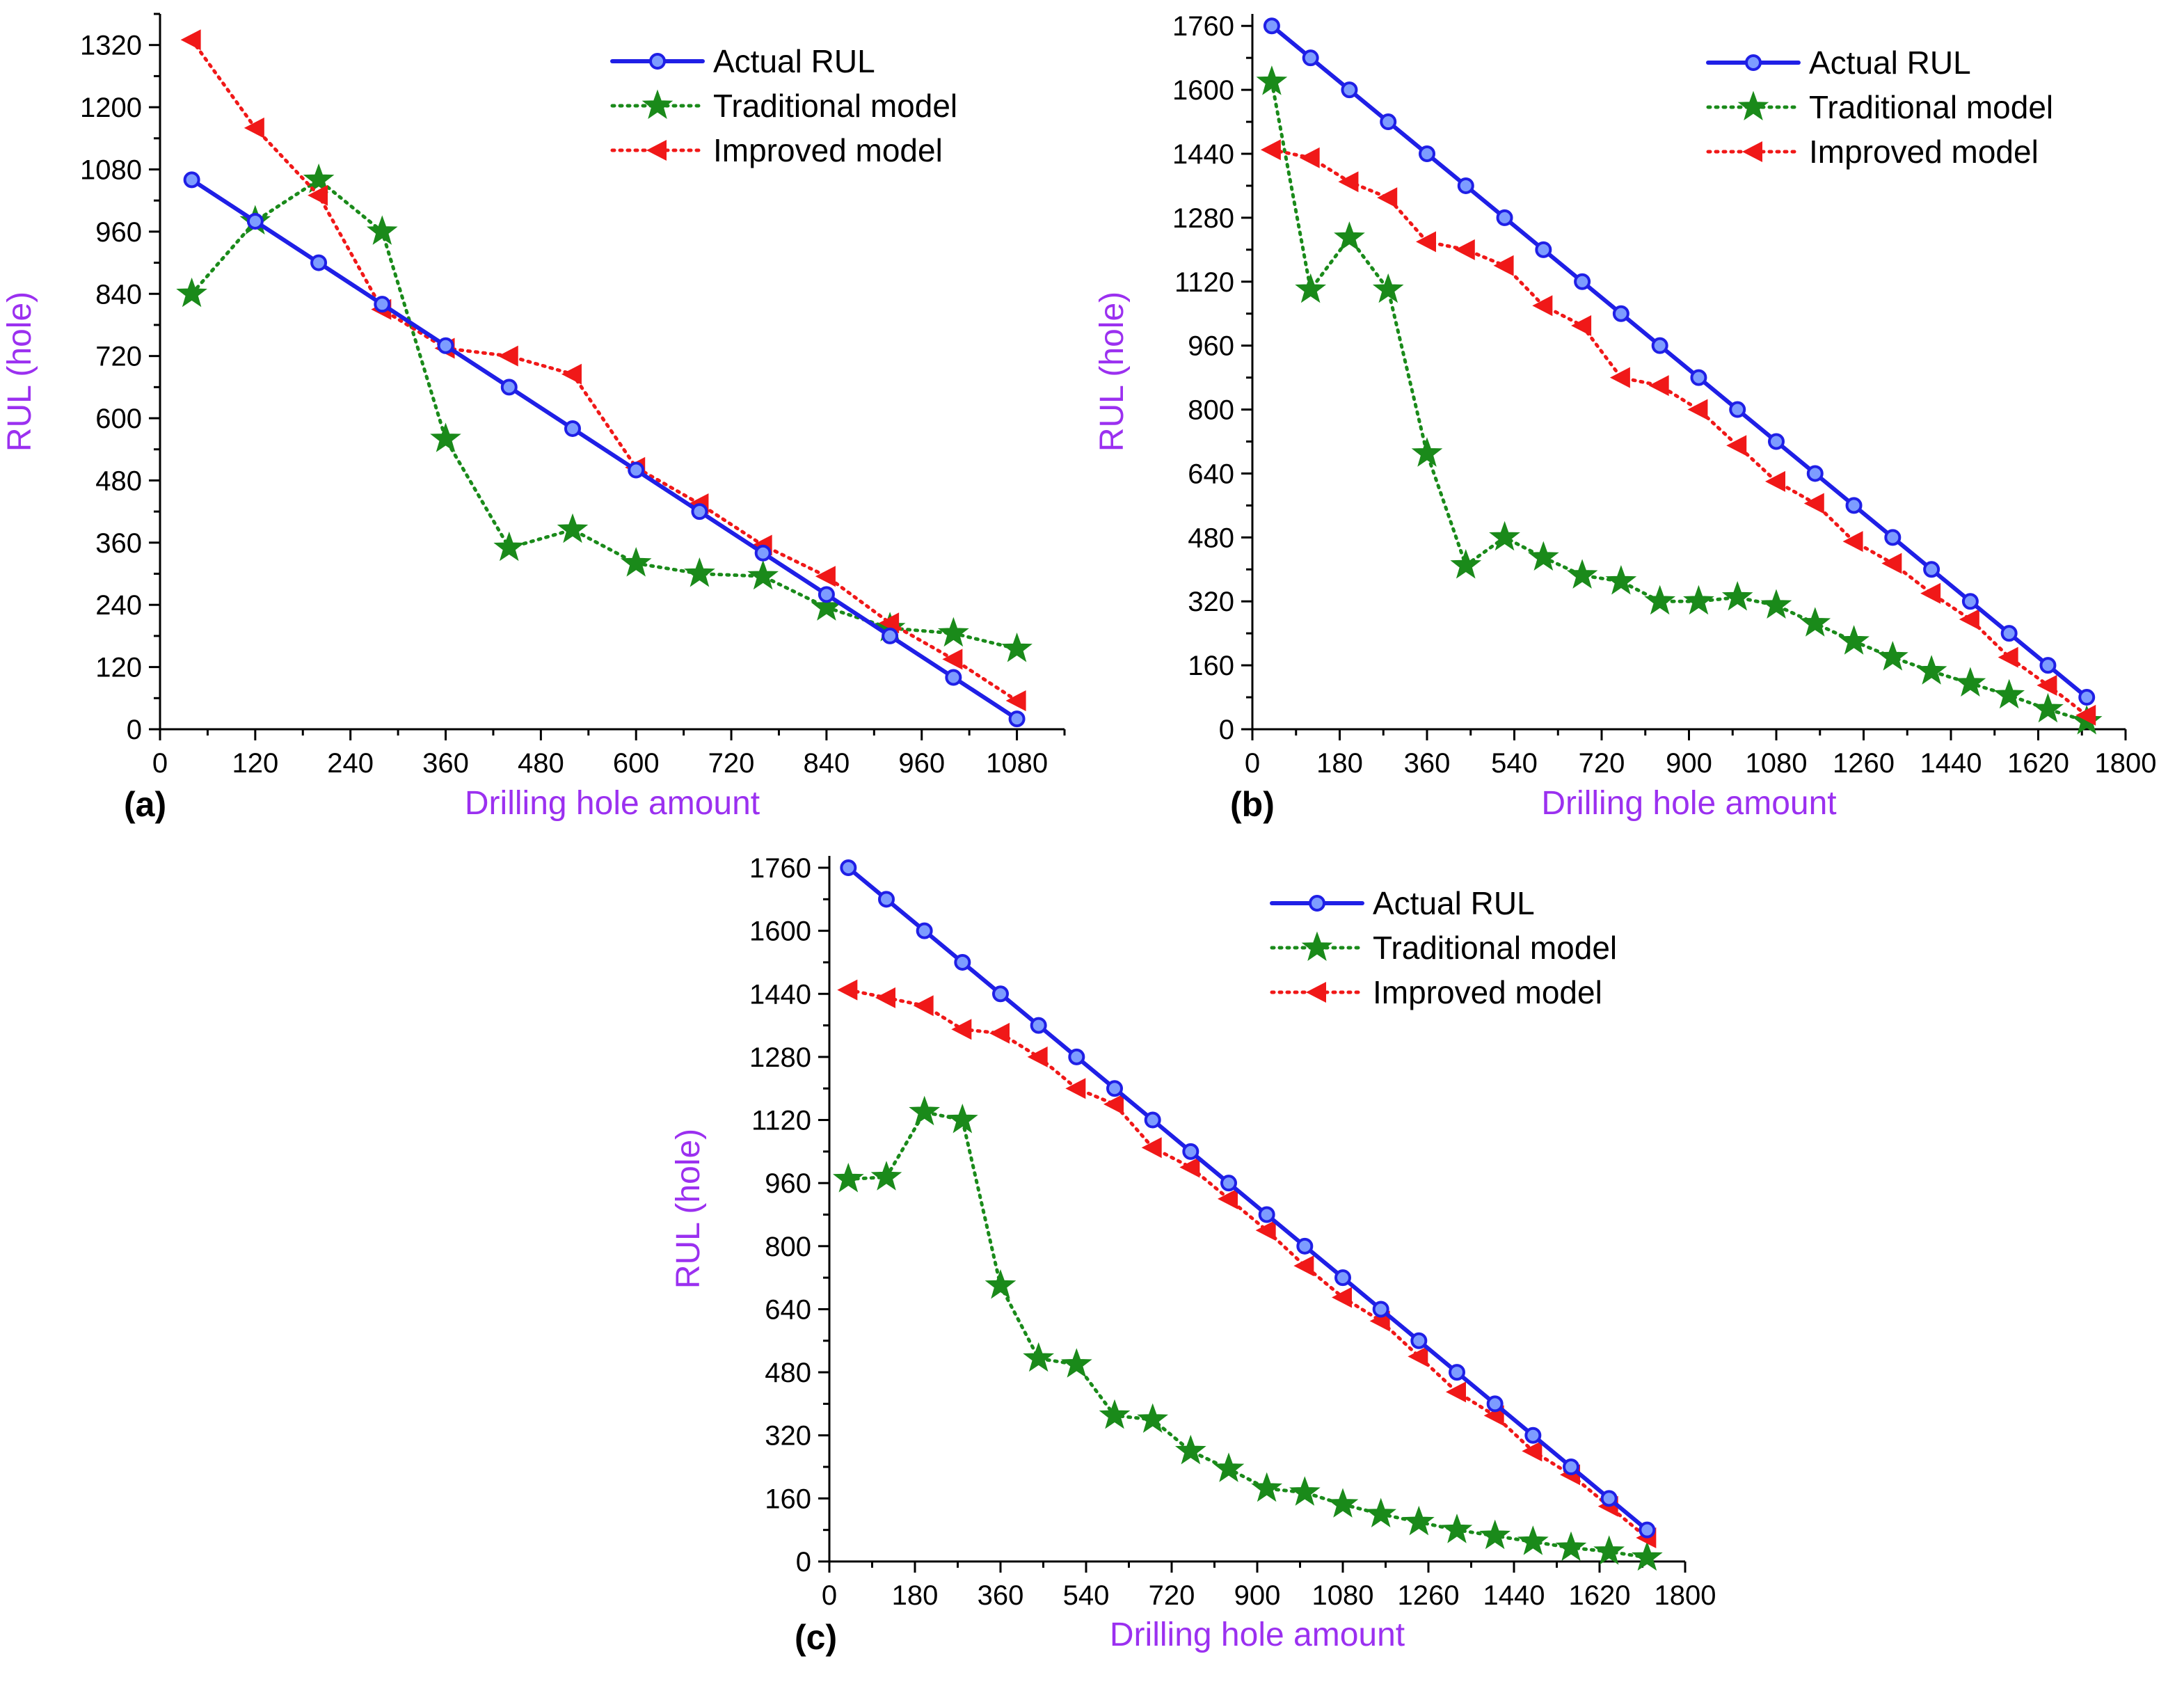 The image size is (2184, 1693). I want to click on y-tick-label: 160, so click(1211, 666).